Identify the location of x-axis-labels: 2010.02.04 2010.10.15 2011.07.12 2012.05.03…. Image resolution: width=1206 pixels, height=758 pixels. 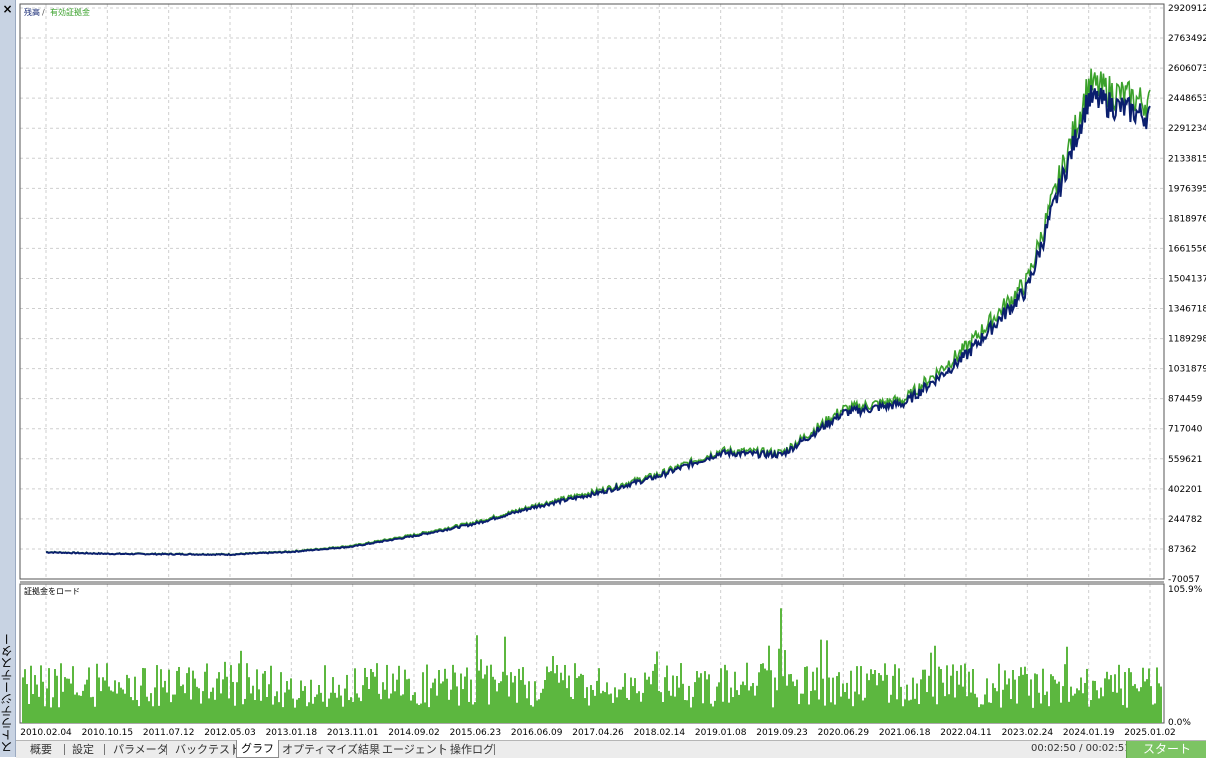
(598, 733).